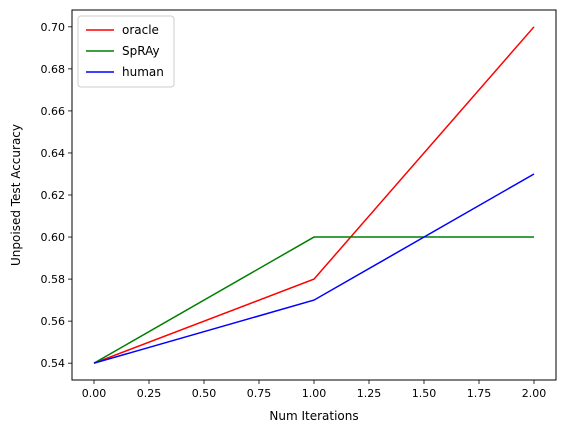  I want to click on y-tick-label: 0.60, so click(53, 237).